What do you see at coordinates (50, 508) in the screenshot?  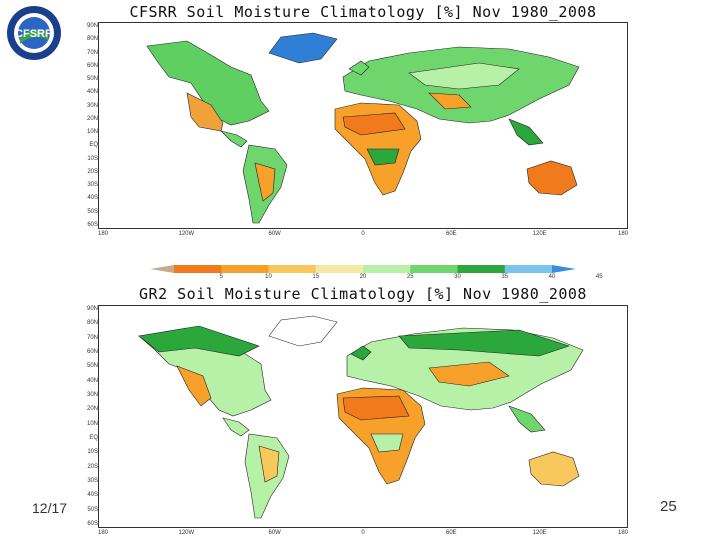 I see `footer-date: 12/17` at bounding box center [50, 508].